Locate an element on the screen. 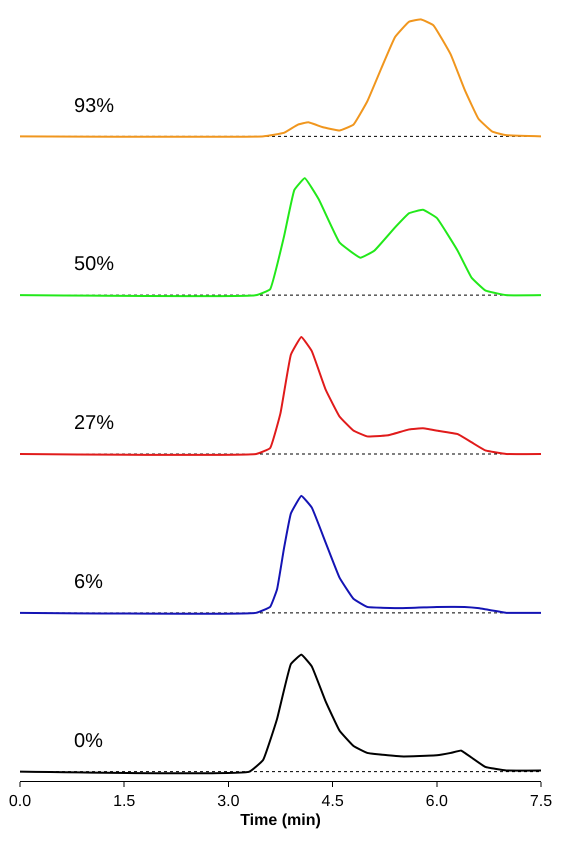 The image size is (563, 841). x-tick-label: 4.5 is located at coordinates (332, 801).